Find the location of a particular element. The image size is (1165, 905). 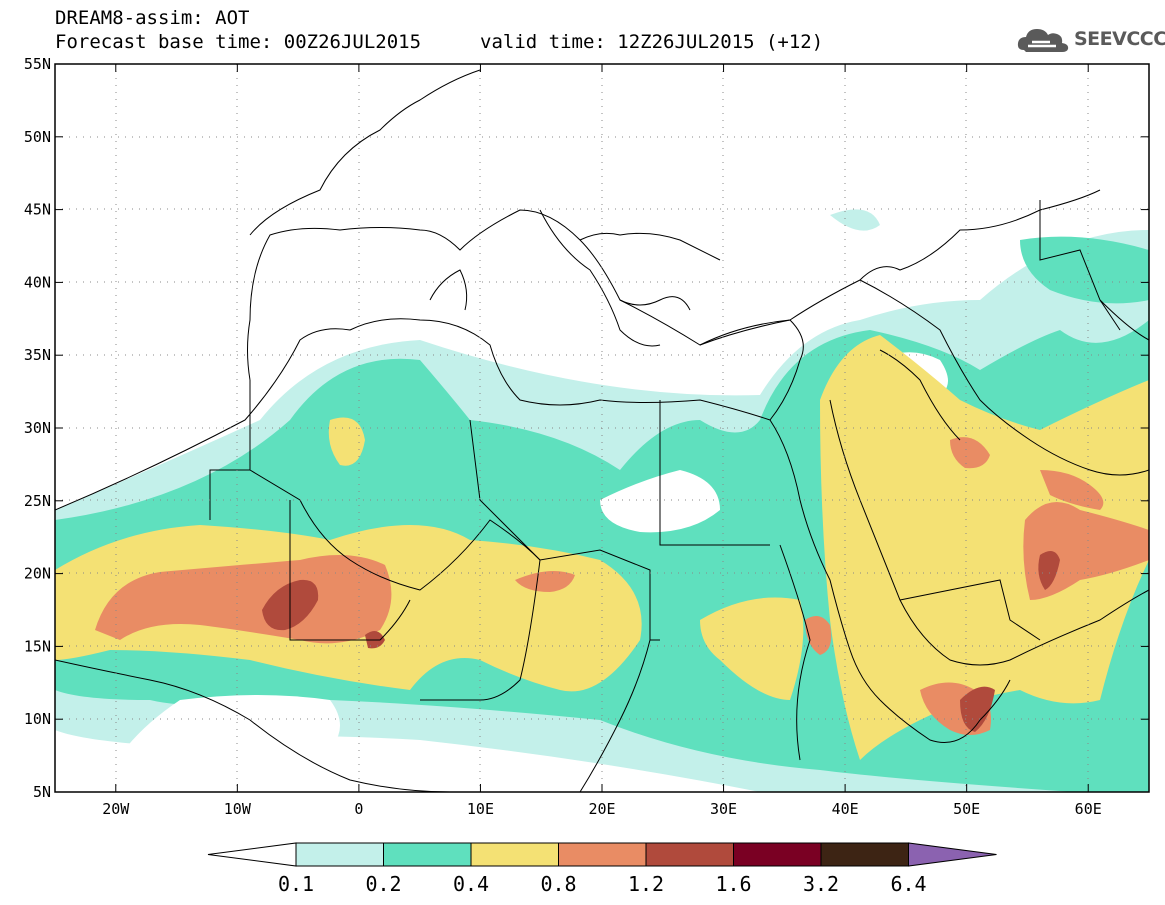

lon-tick-label: 30E is located at coordinates (723, 809).